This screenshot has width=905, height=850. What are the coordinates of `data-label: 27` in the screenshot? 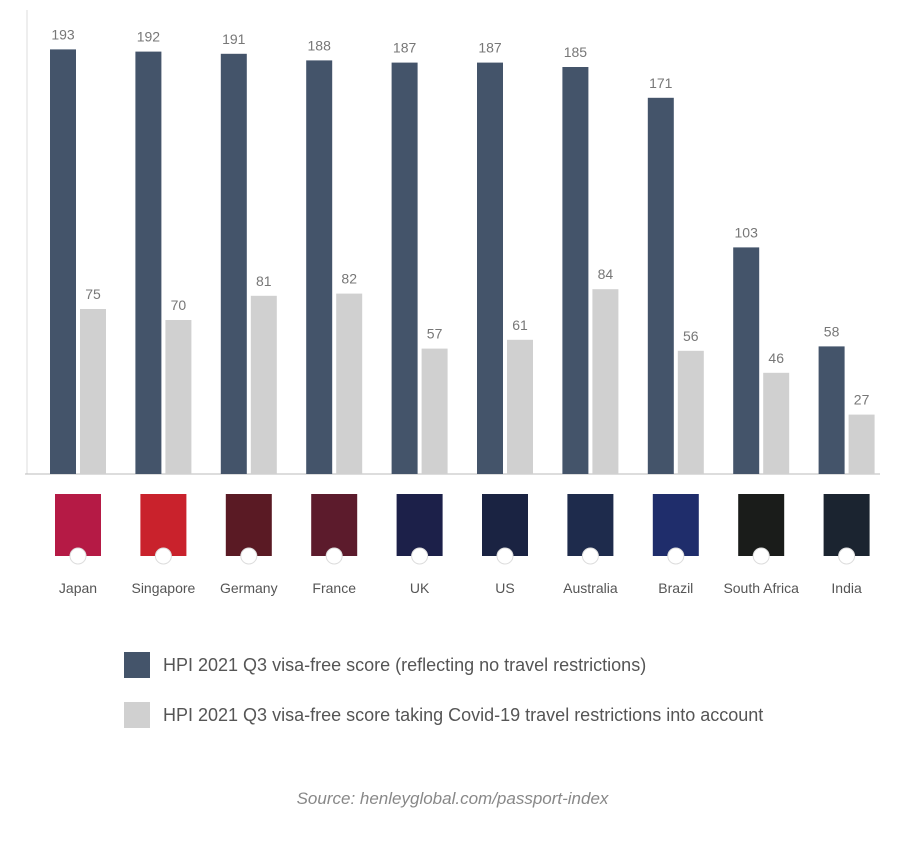 It's located at (862, 400).